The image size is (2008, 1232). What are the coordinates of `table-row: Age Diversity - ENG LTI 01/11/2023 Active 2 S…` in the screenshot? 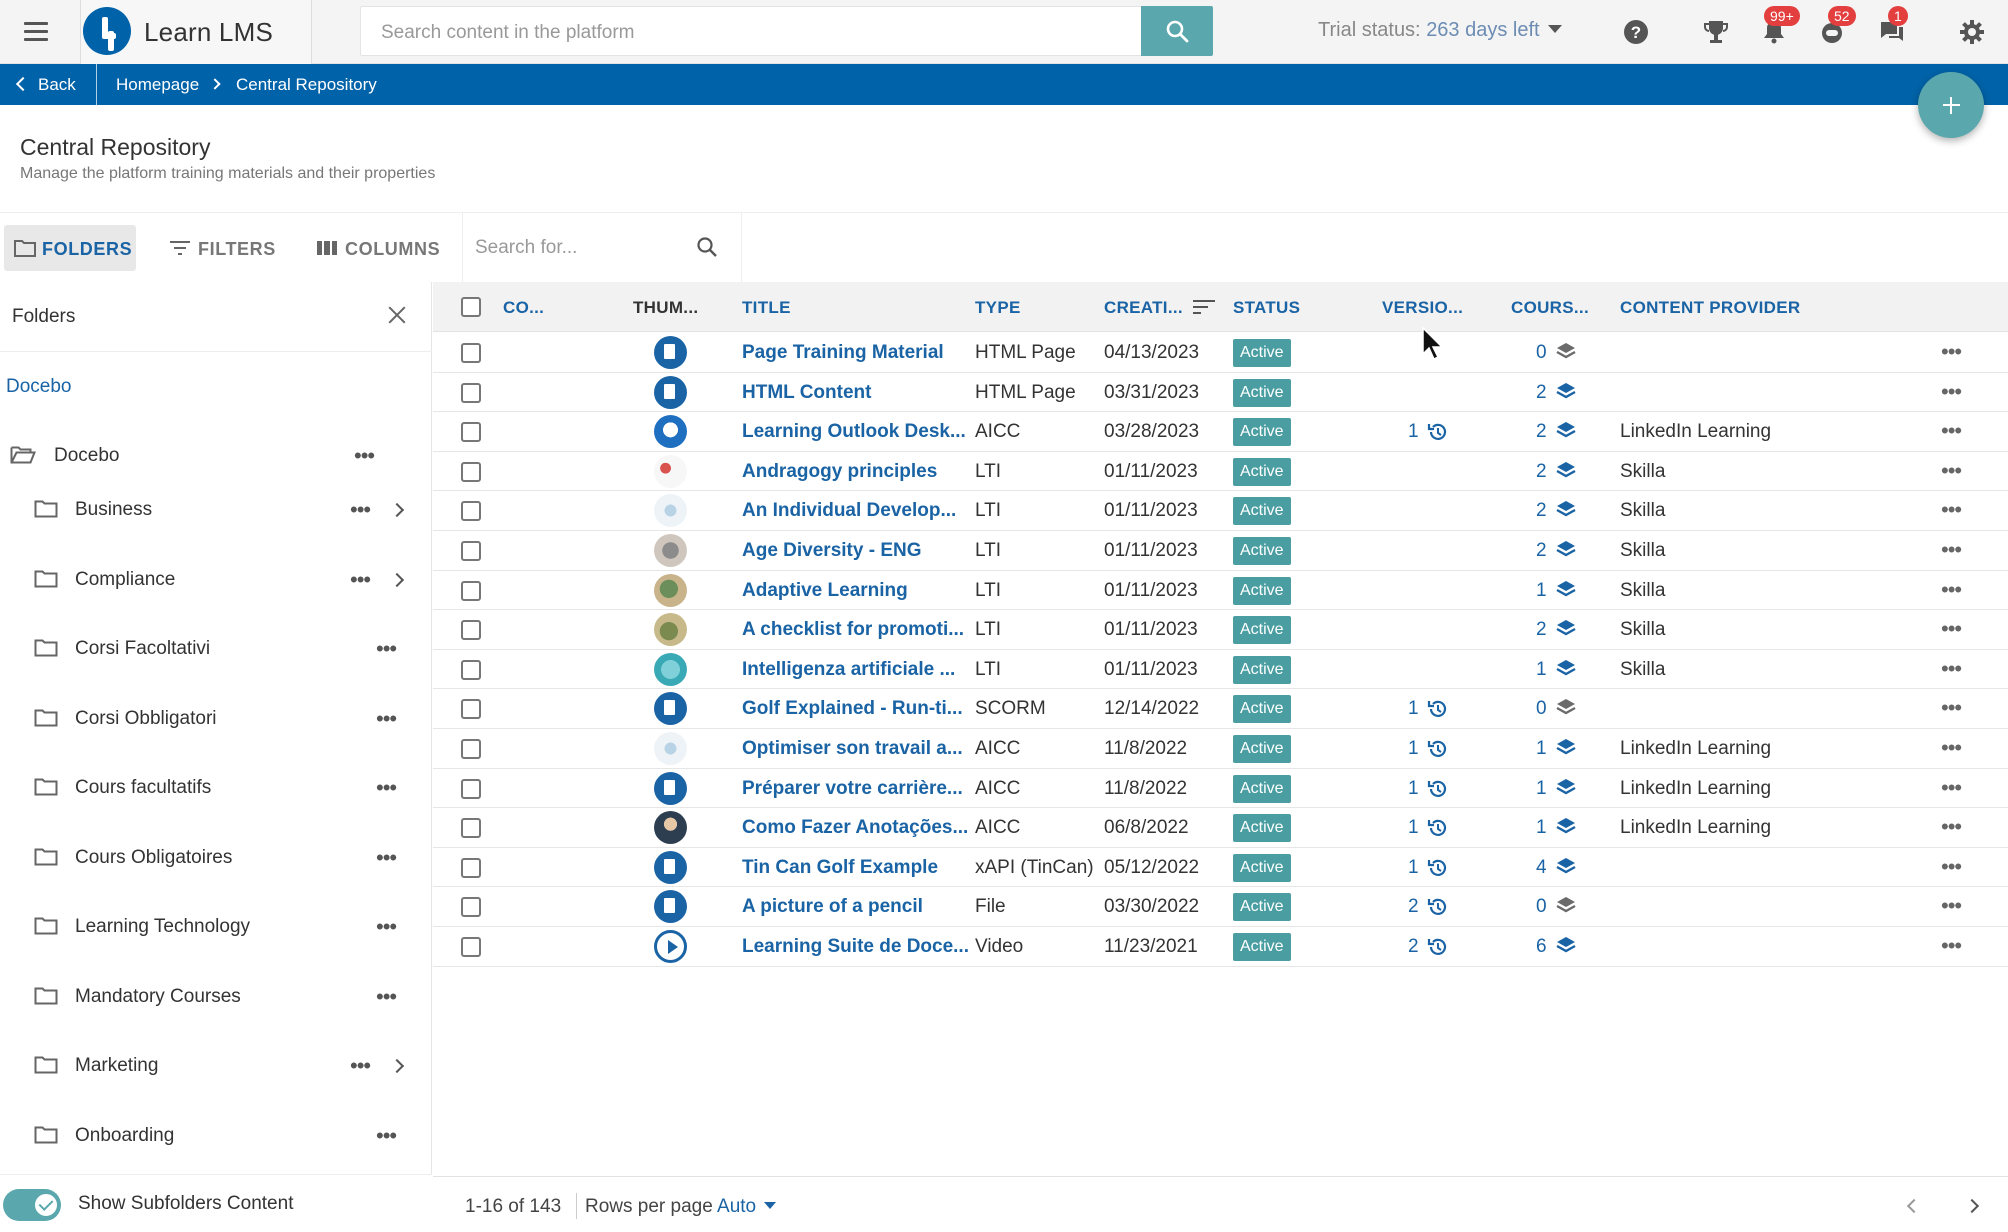 It's located at (1220, 551).